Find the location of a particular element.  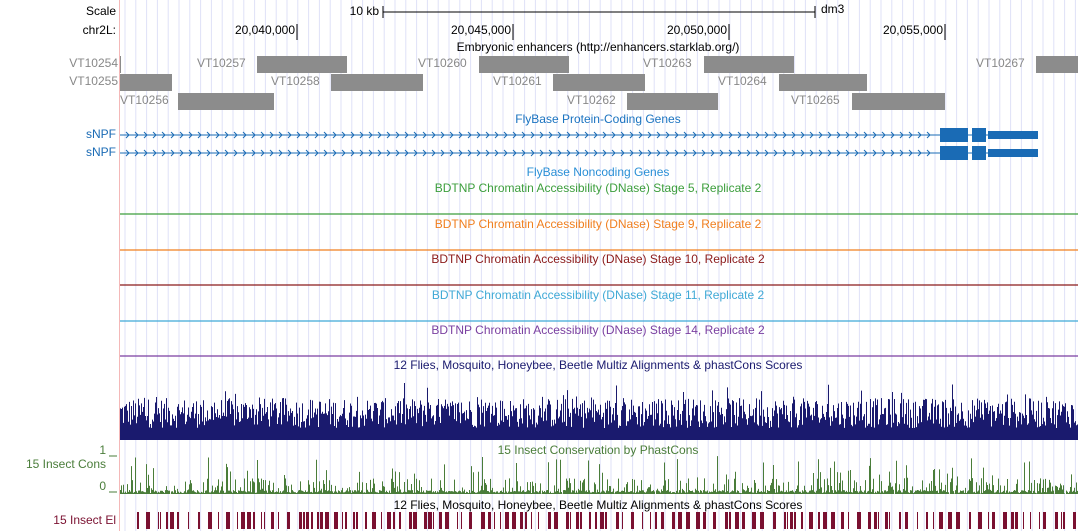

enhancer-label: VT10264 is located at coordinates (742, 81).